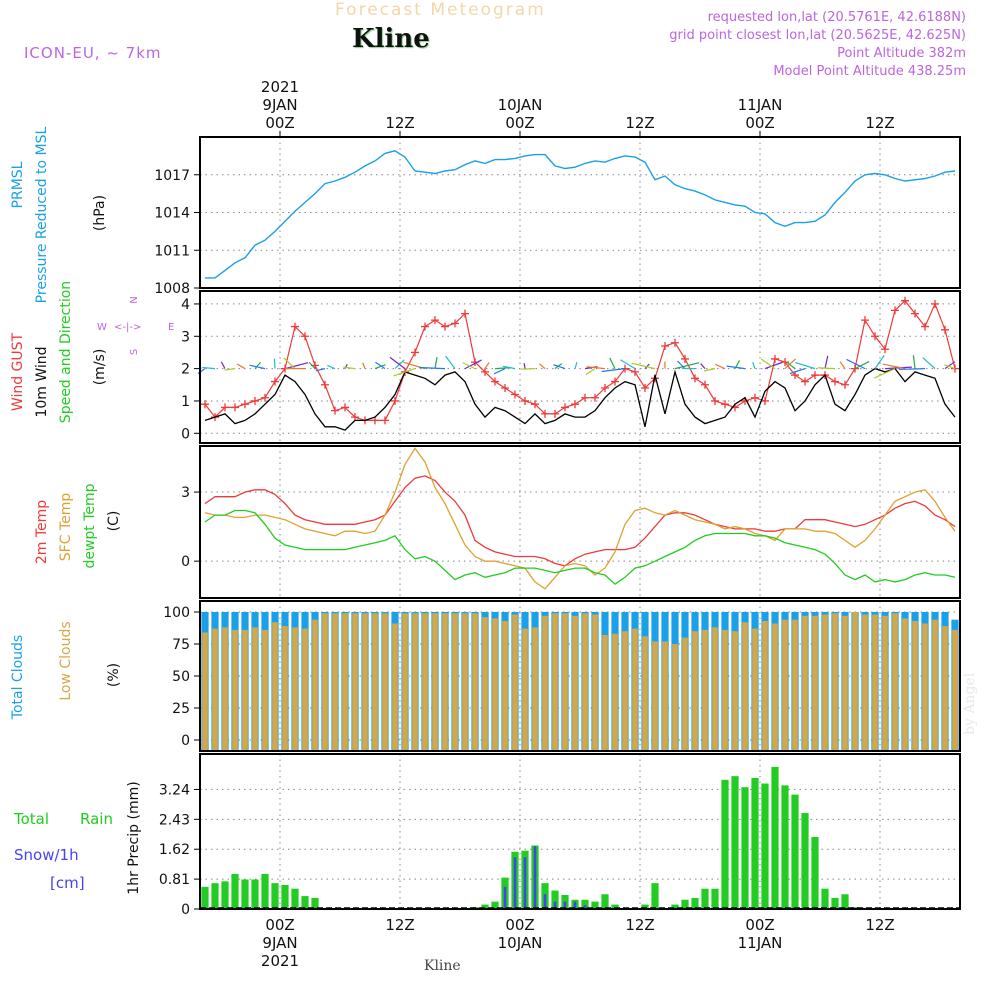  What do you see at coordinates (172, 176) in the screenshot?
I see `y-tick-label: 1017` at bounding box center [172, 176].